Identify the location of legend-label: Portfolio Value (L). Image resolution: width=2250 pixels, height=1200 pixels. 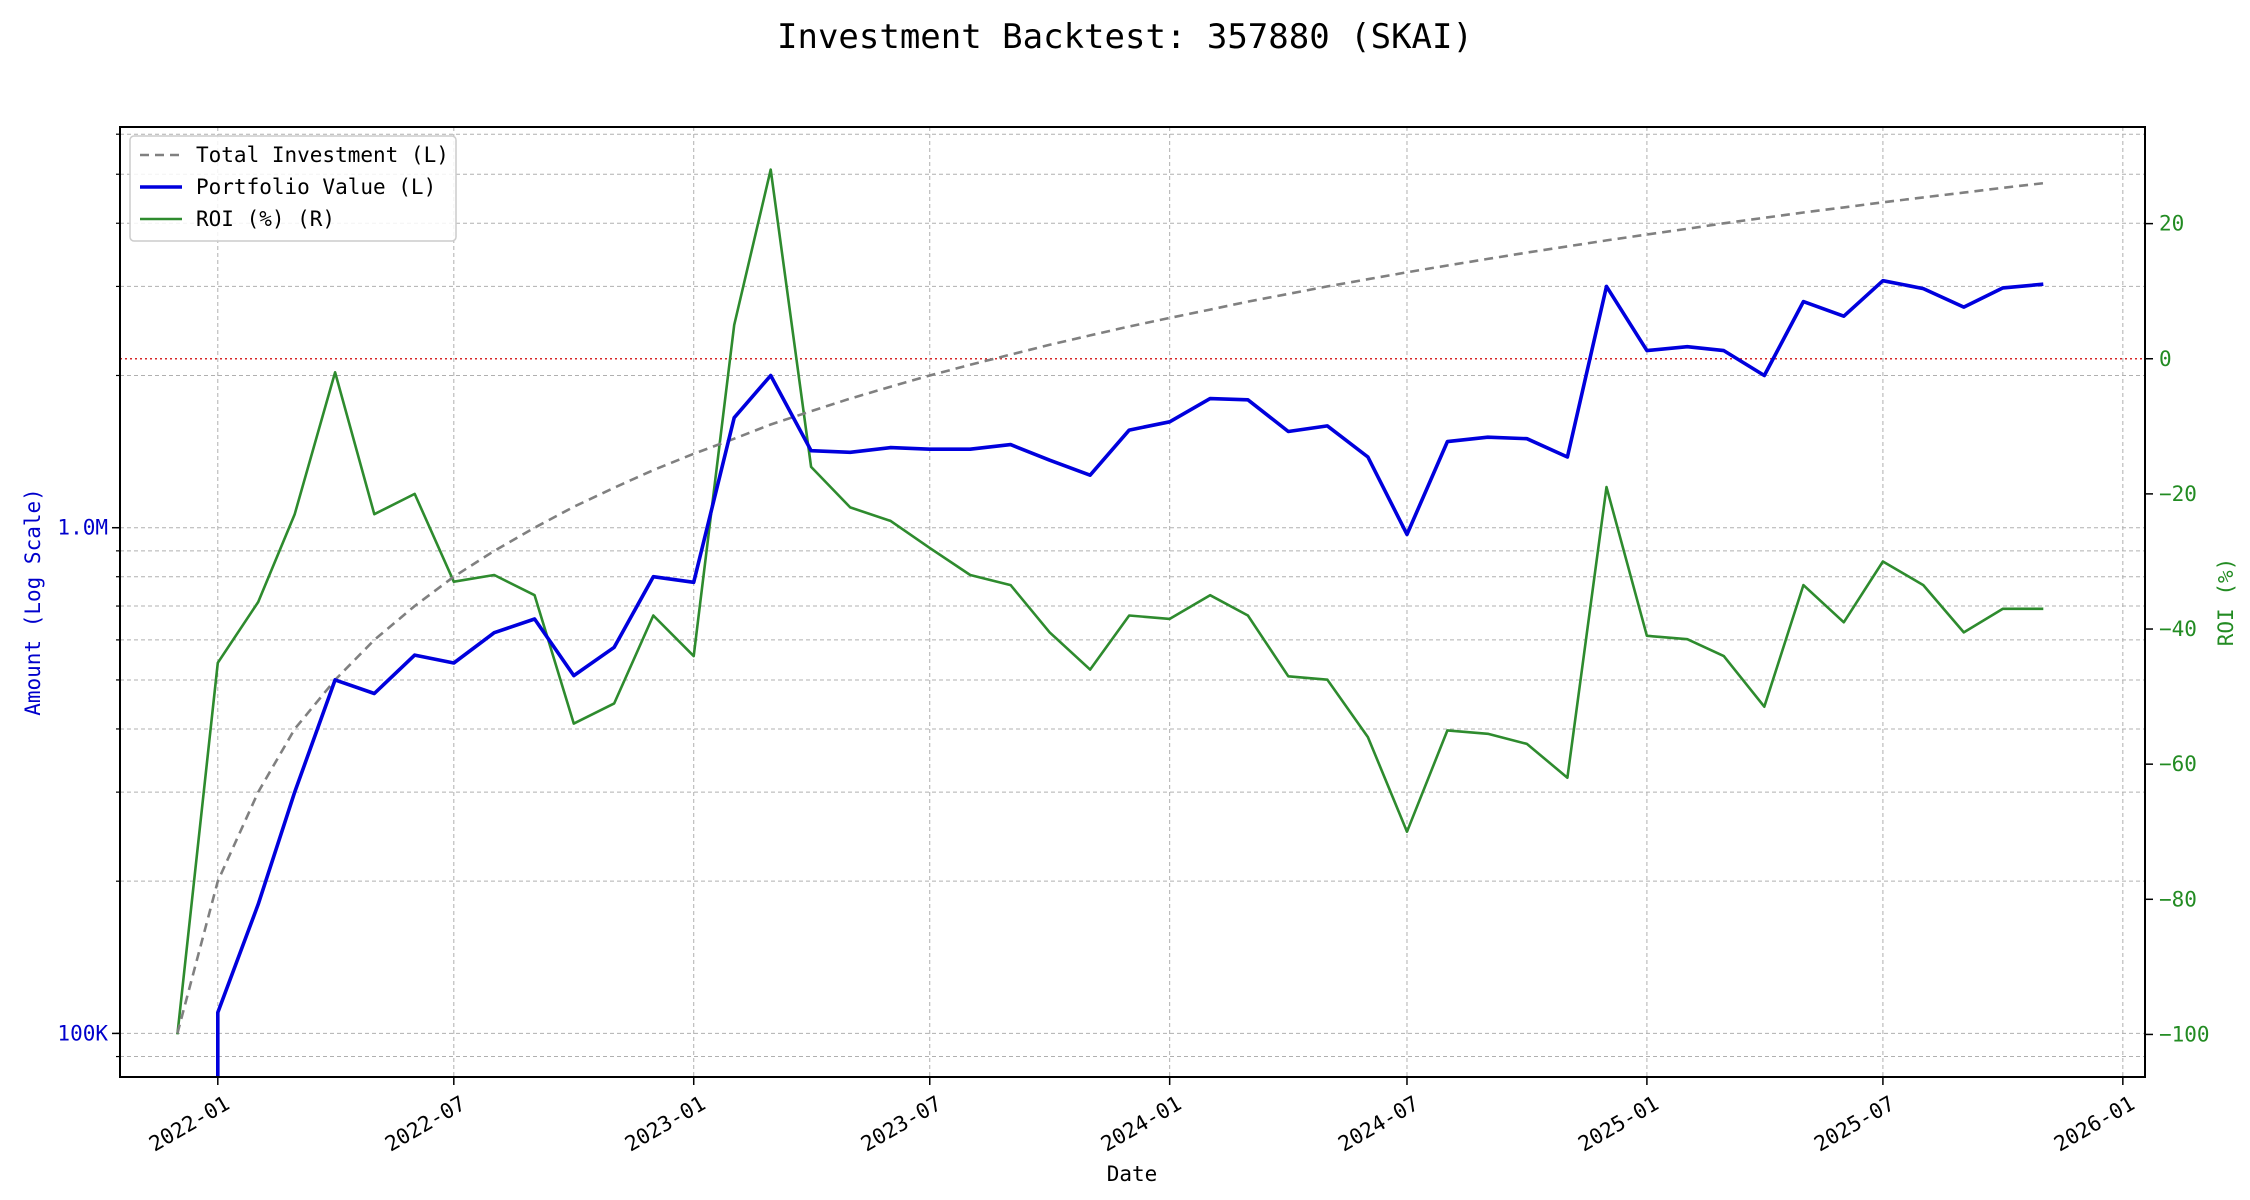
(316, 187).